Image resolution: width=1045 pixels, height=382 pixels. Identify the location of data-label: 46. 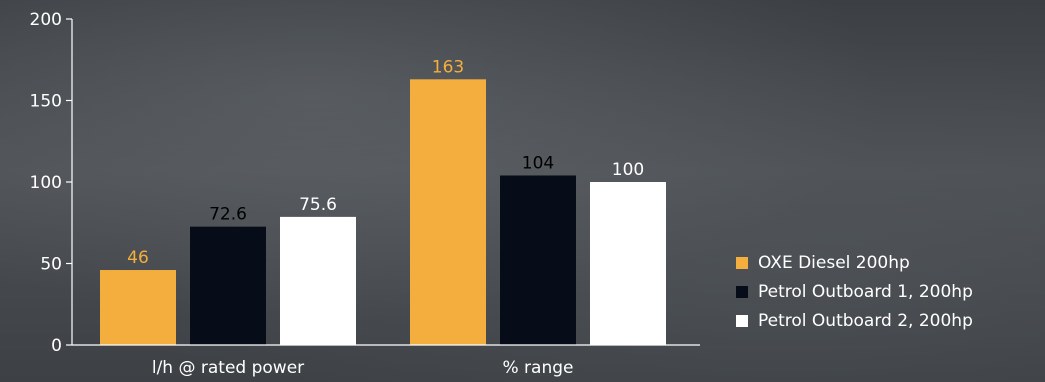
(138, 258).